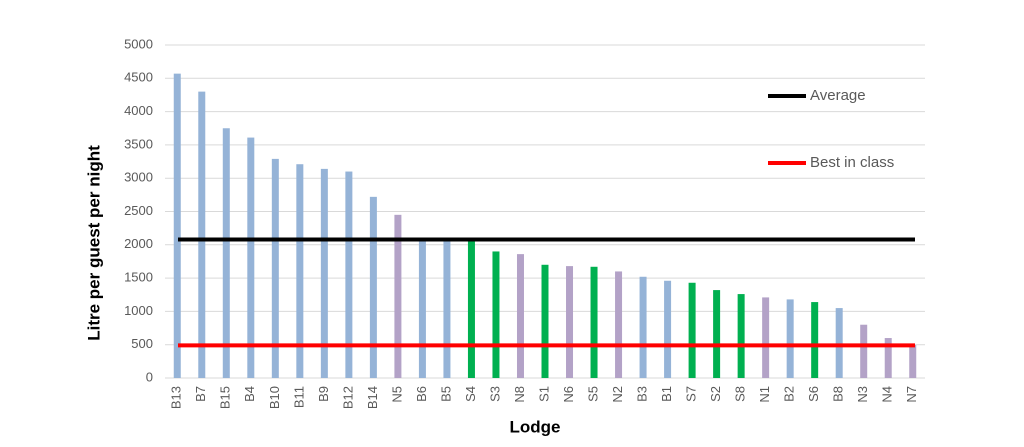 This screenshot has height=447, width=1024. Describe the element at coordinates (372, 397) in the screenshot. I see `x-tick-label: B14` at that location.